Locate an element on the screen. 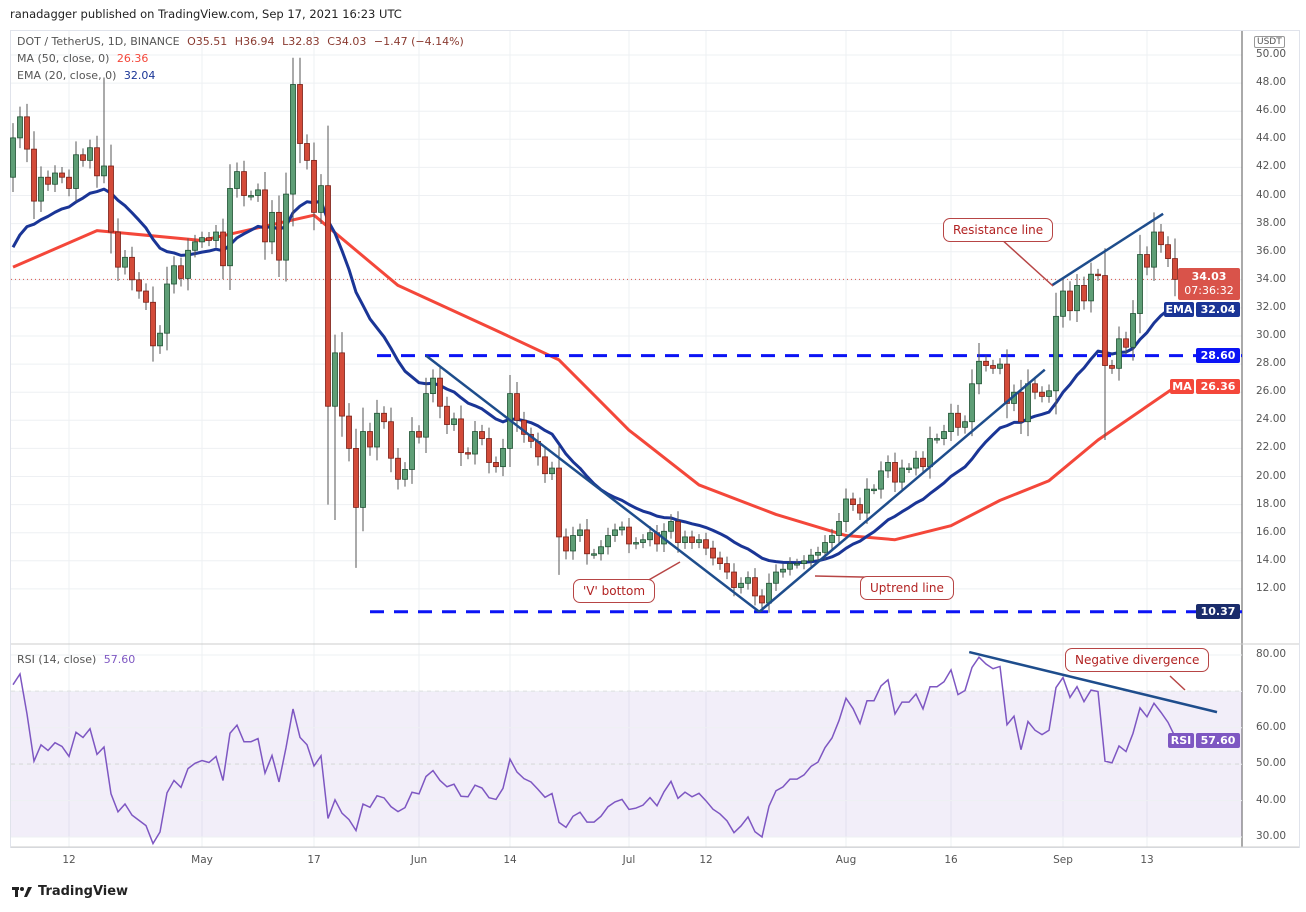  ema-legend: EMA (20, close, 0) 32.04 is located at coordinates (86, 75).